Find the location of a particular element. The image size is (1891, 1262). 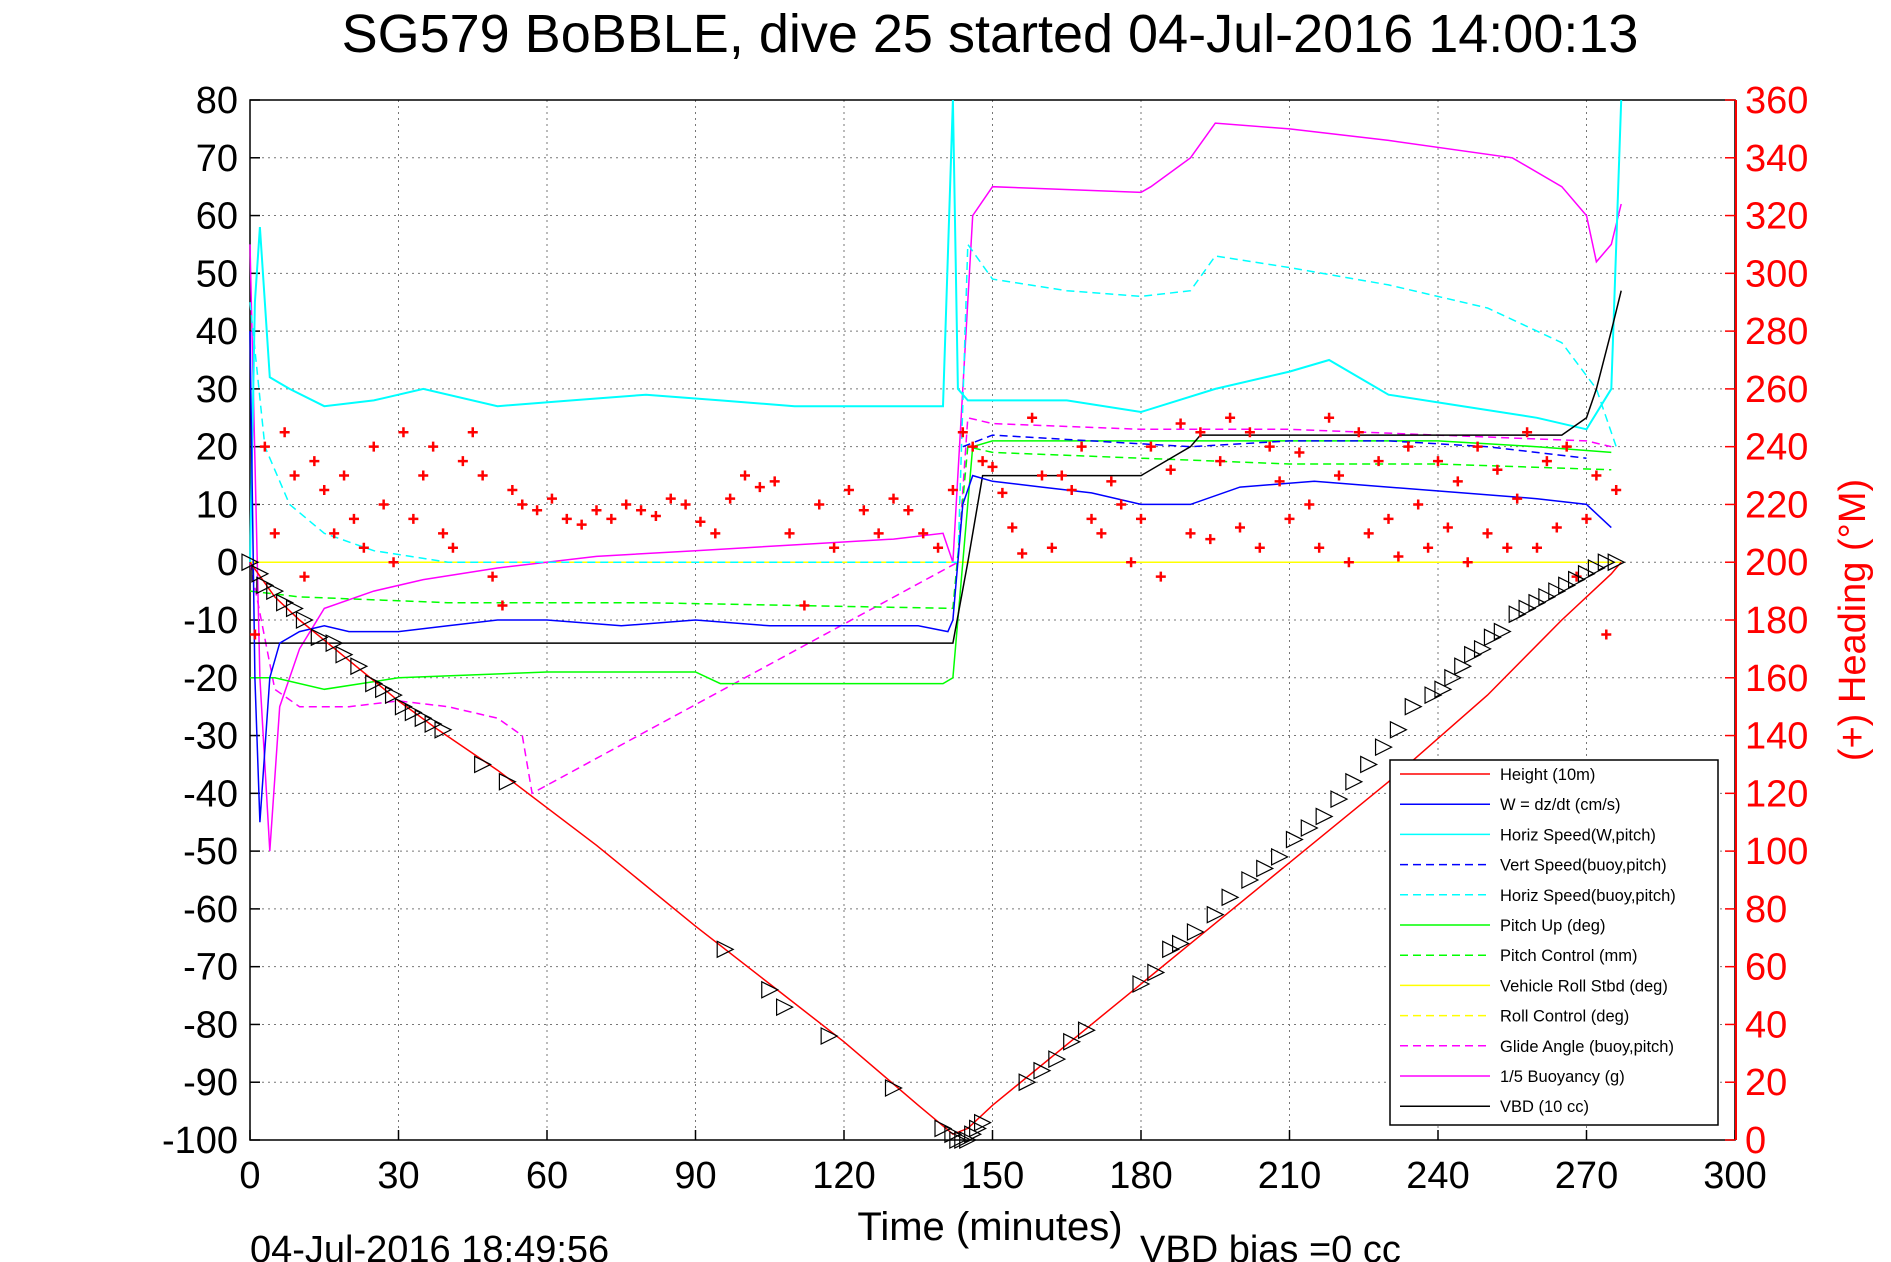

legend-box is located at coordinates (1554, 942).